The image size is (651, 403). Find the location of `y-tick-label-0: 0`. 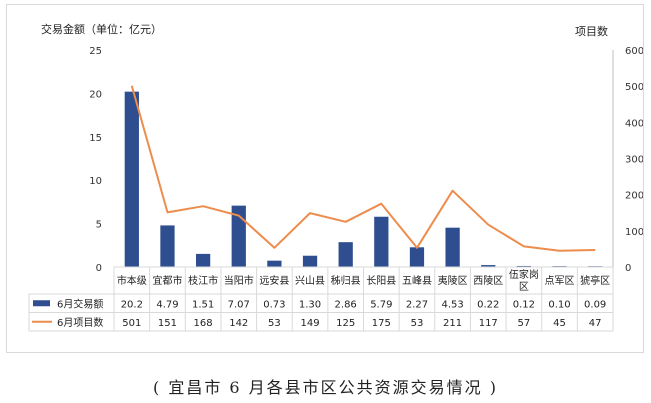

y-tick-label-0: 0 is located at coordinates (99, 268).